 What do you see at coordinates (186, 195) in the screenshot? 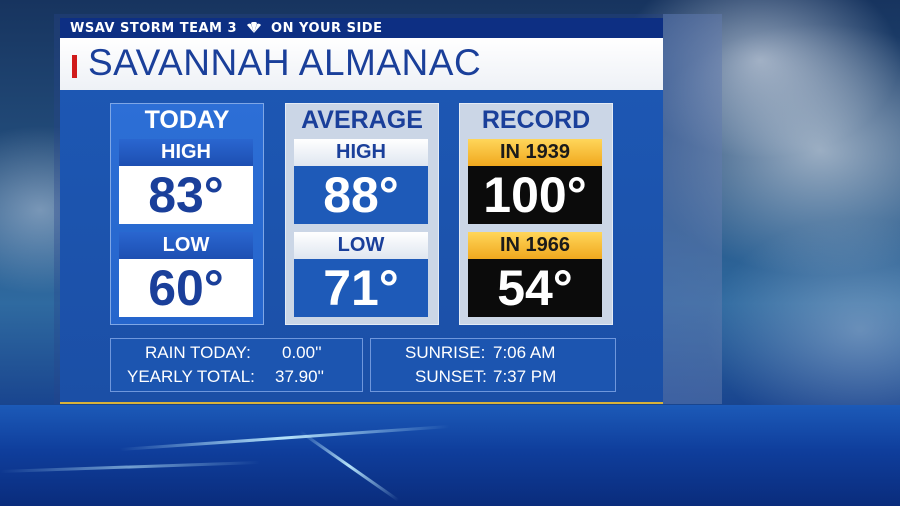
I see `today-high-value: 83°` at bounding box center [186, 195].